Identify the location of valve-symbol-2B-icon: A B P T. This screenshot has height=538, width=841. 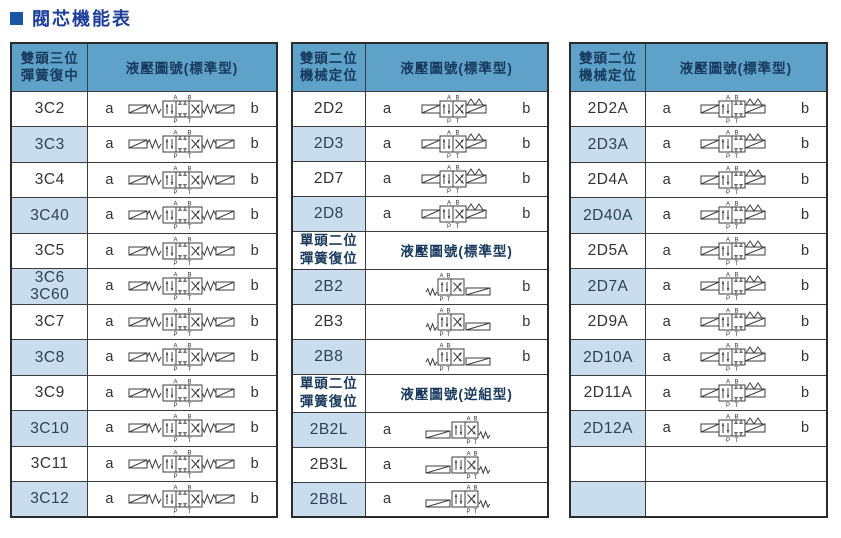
(458, 287).